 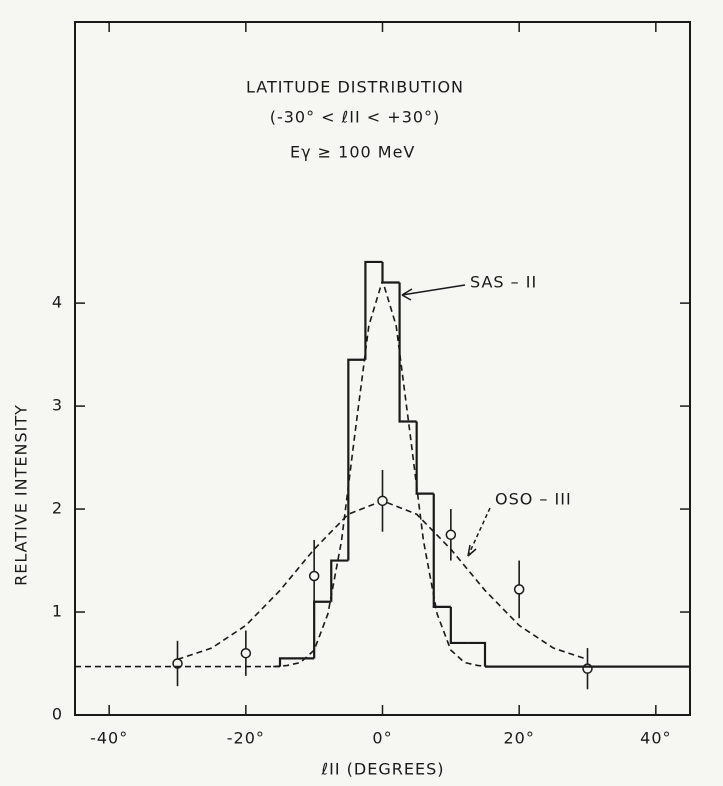 What do you see at coordinates (472, 550) in the screenshot?
I see `annotation-arrow-head` at bounding box center [472, 550].